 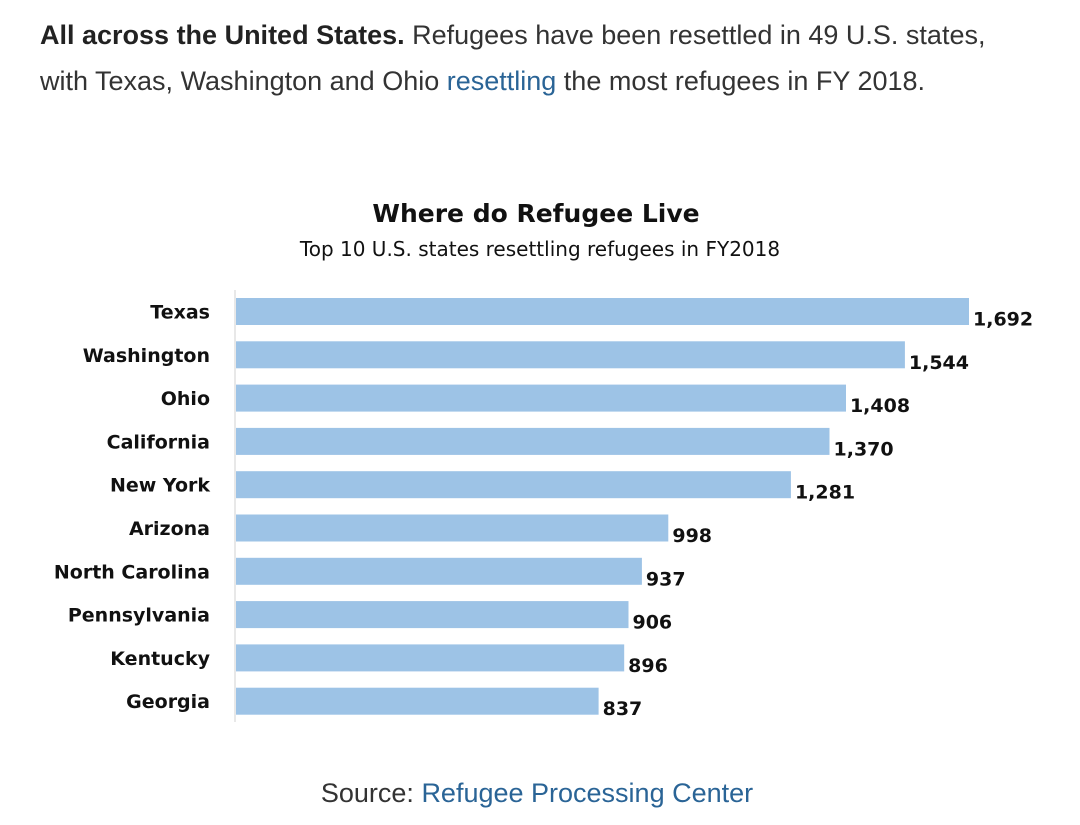 What do you see at coordinates (692, 536) in the screenshot?
I see `value-label: 998` at bounding box center [692, 536].